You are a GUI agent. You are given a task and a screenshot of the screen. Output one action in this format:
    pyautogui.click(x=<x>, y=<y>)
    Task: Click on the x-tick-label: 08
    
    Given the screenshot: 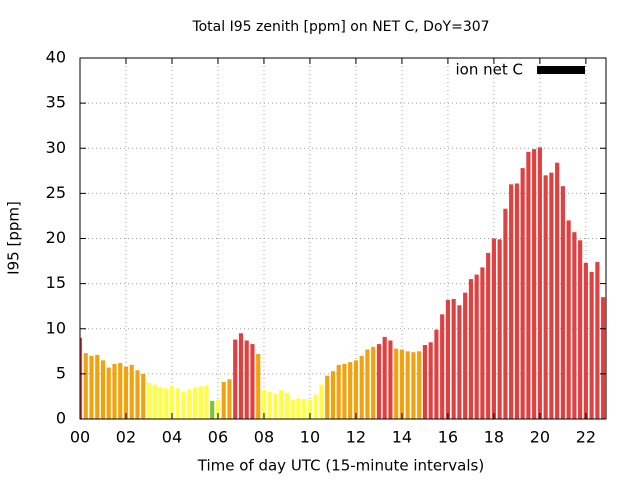 What is the action you would take?
    pyautogui.click(x=264, y=437)
    